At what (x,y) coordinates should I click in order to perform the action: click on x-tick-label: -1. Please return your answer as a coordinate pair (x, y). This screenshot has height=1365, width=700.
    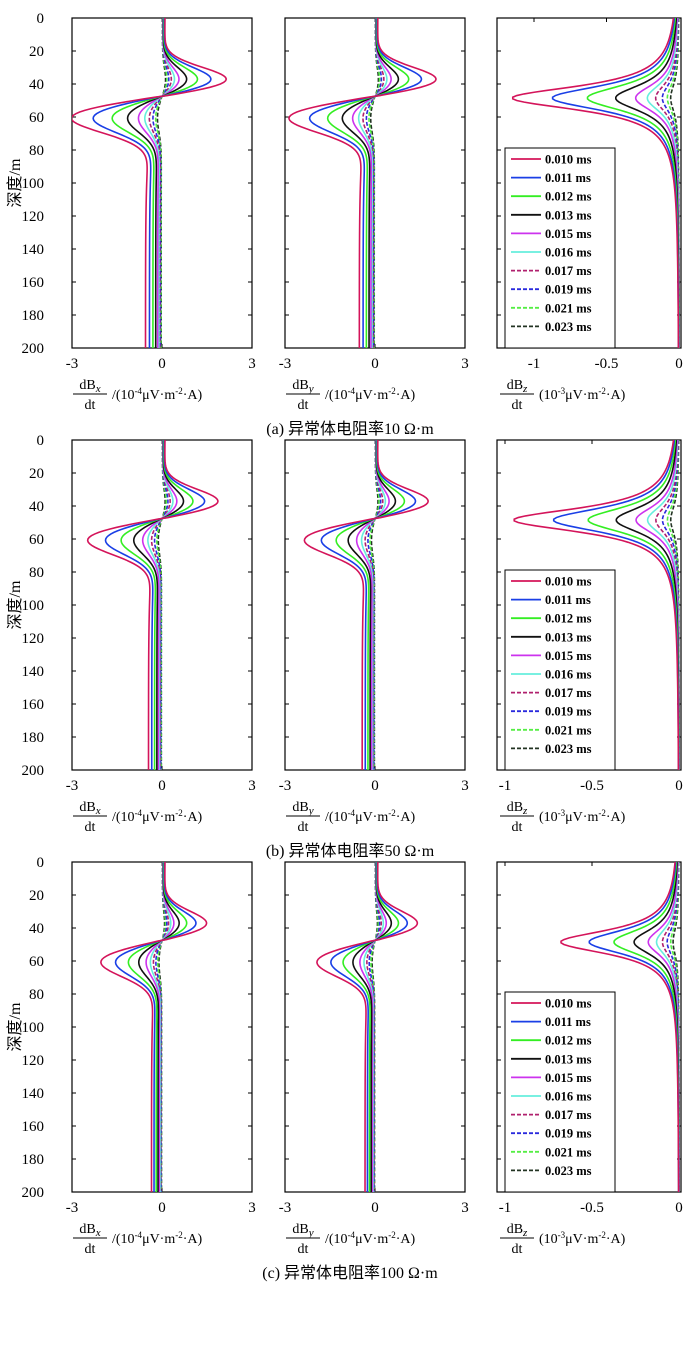
    Looking at the image, I should click on (534, 364).